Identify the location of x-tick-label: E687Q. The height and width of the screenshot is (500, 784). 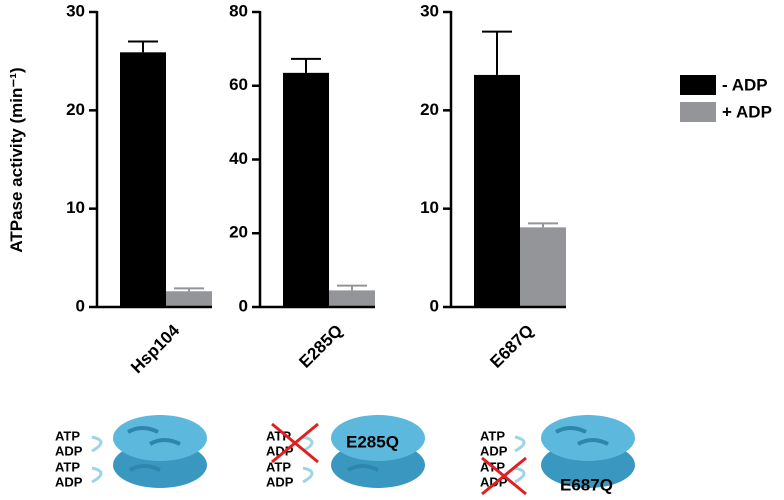
(511, 346).